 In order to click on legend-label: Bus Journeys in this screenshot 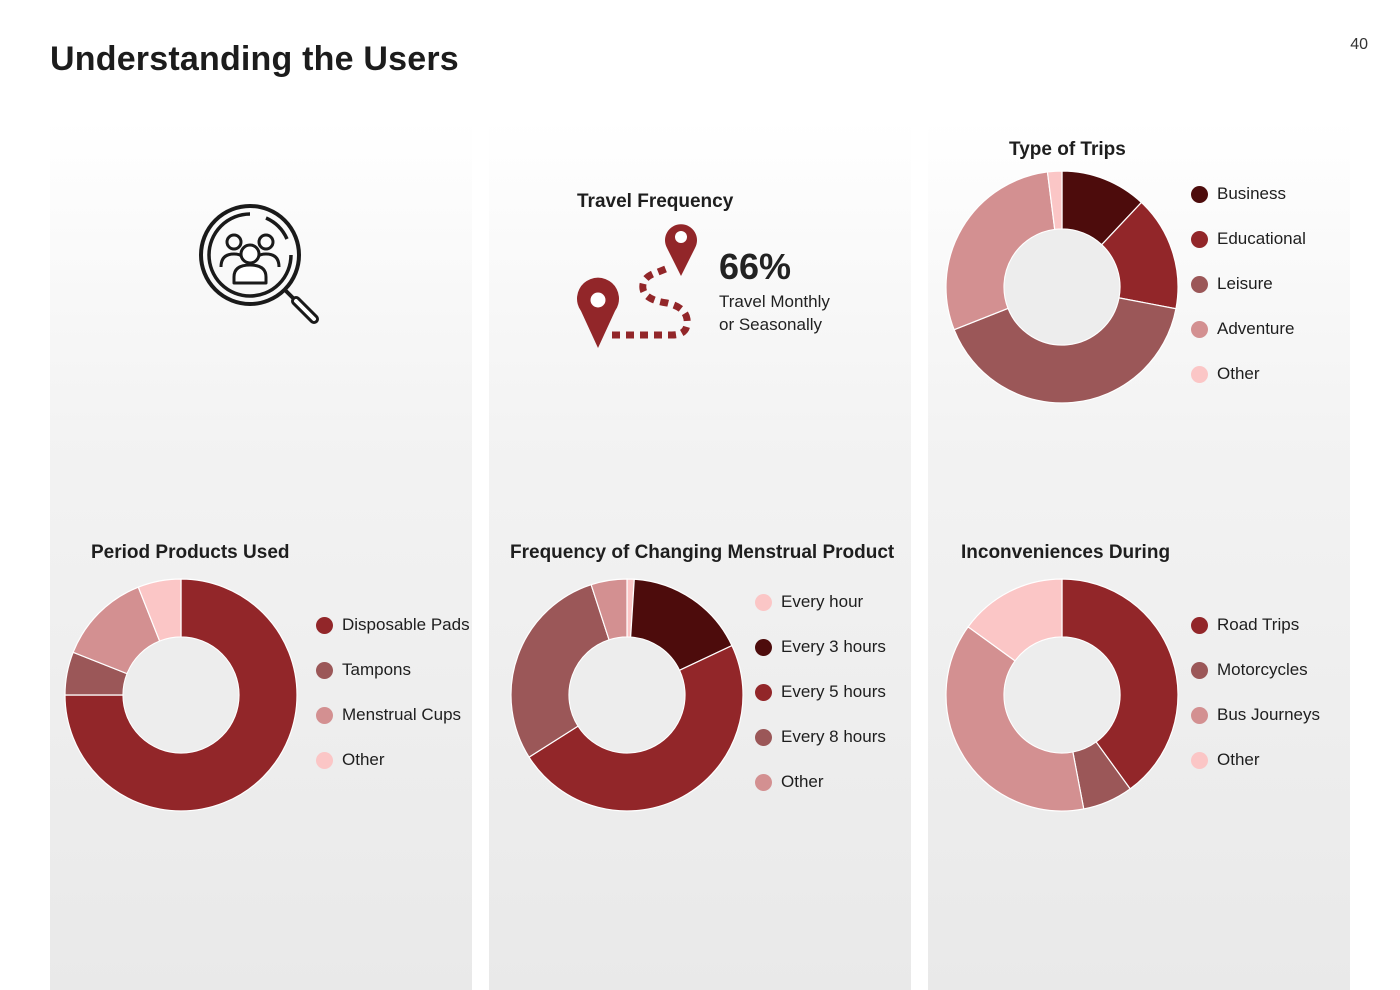, I will do `click(1268, 714)`.